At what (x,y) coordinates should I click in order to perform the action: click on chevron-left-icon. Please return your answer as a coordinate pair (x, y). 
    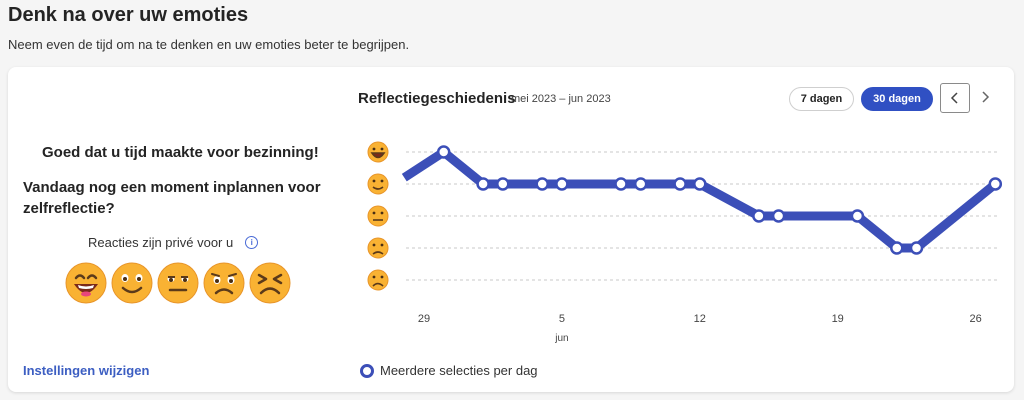
    Looking at the image, I should click on (954, 98).